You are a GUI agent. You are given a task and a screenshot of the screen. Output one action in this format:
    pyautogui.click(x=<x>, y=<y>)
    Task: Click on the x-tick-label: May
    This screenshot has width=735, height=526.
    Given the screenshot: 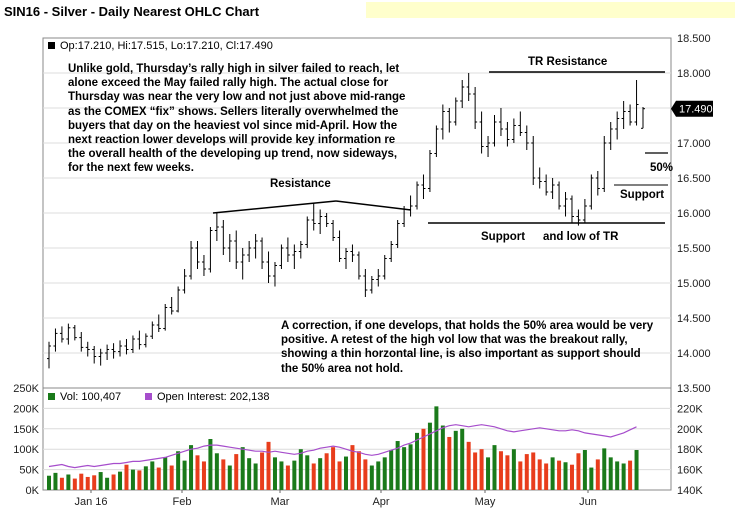 What is the action you would take?
    pyautogui.click(x=485, y=502)
    